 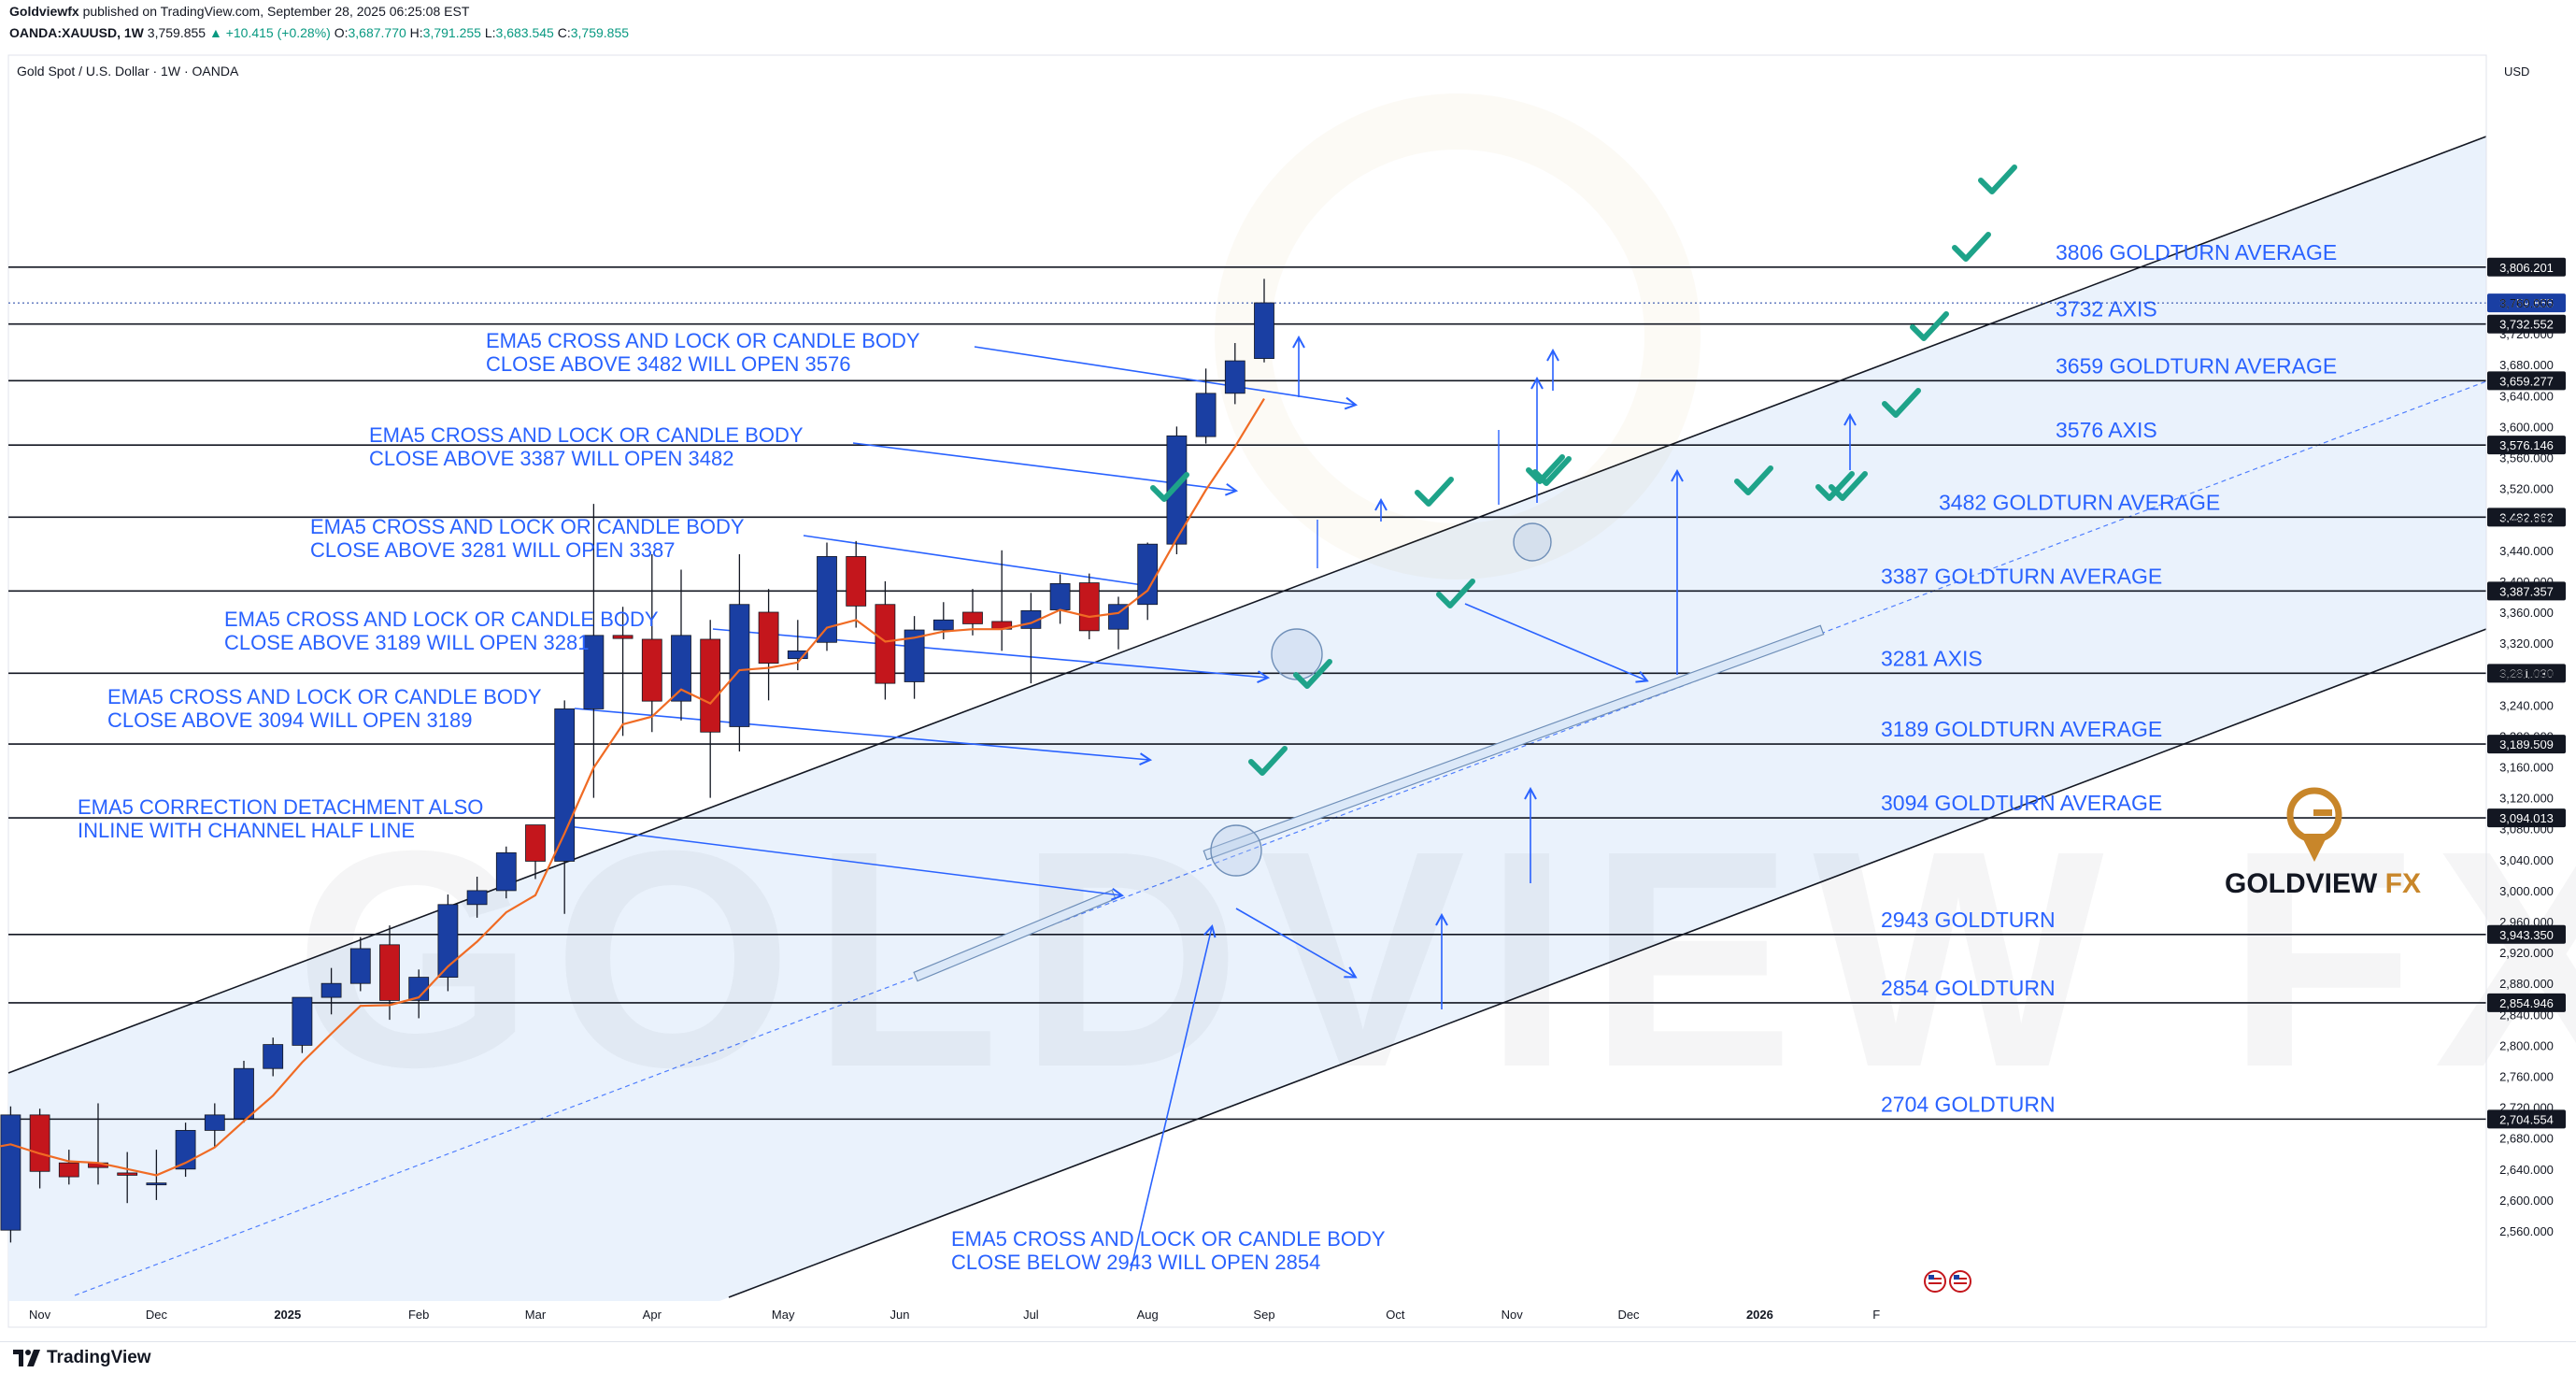 What do you see at coordinates (1969, 920) in the screenshot?
I see `level-label: 2943 GOLDTURN` at bounding box center [1969, 920].